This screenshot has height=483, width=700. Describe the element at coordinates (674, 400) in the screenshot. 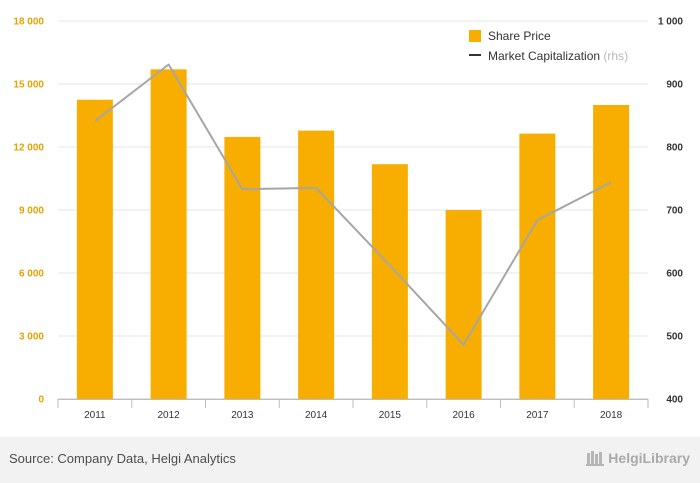

I see `y-right-tick-label: 400` at that location.